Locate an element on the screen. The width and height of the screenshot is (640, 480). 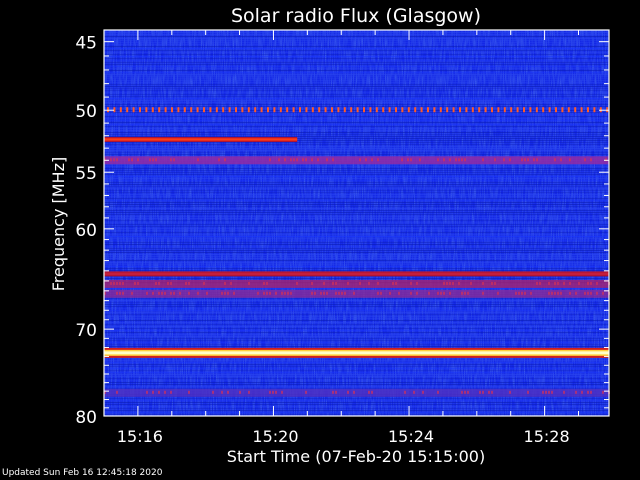
y-tick-label: 45 is located at coordinates (86, 44).